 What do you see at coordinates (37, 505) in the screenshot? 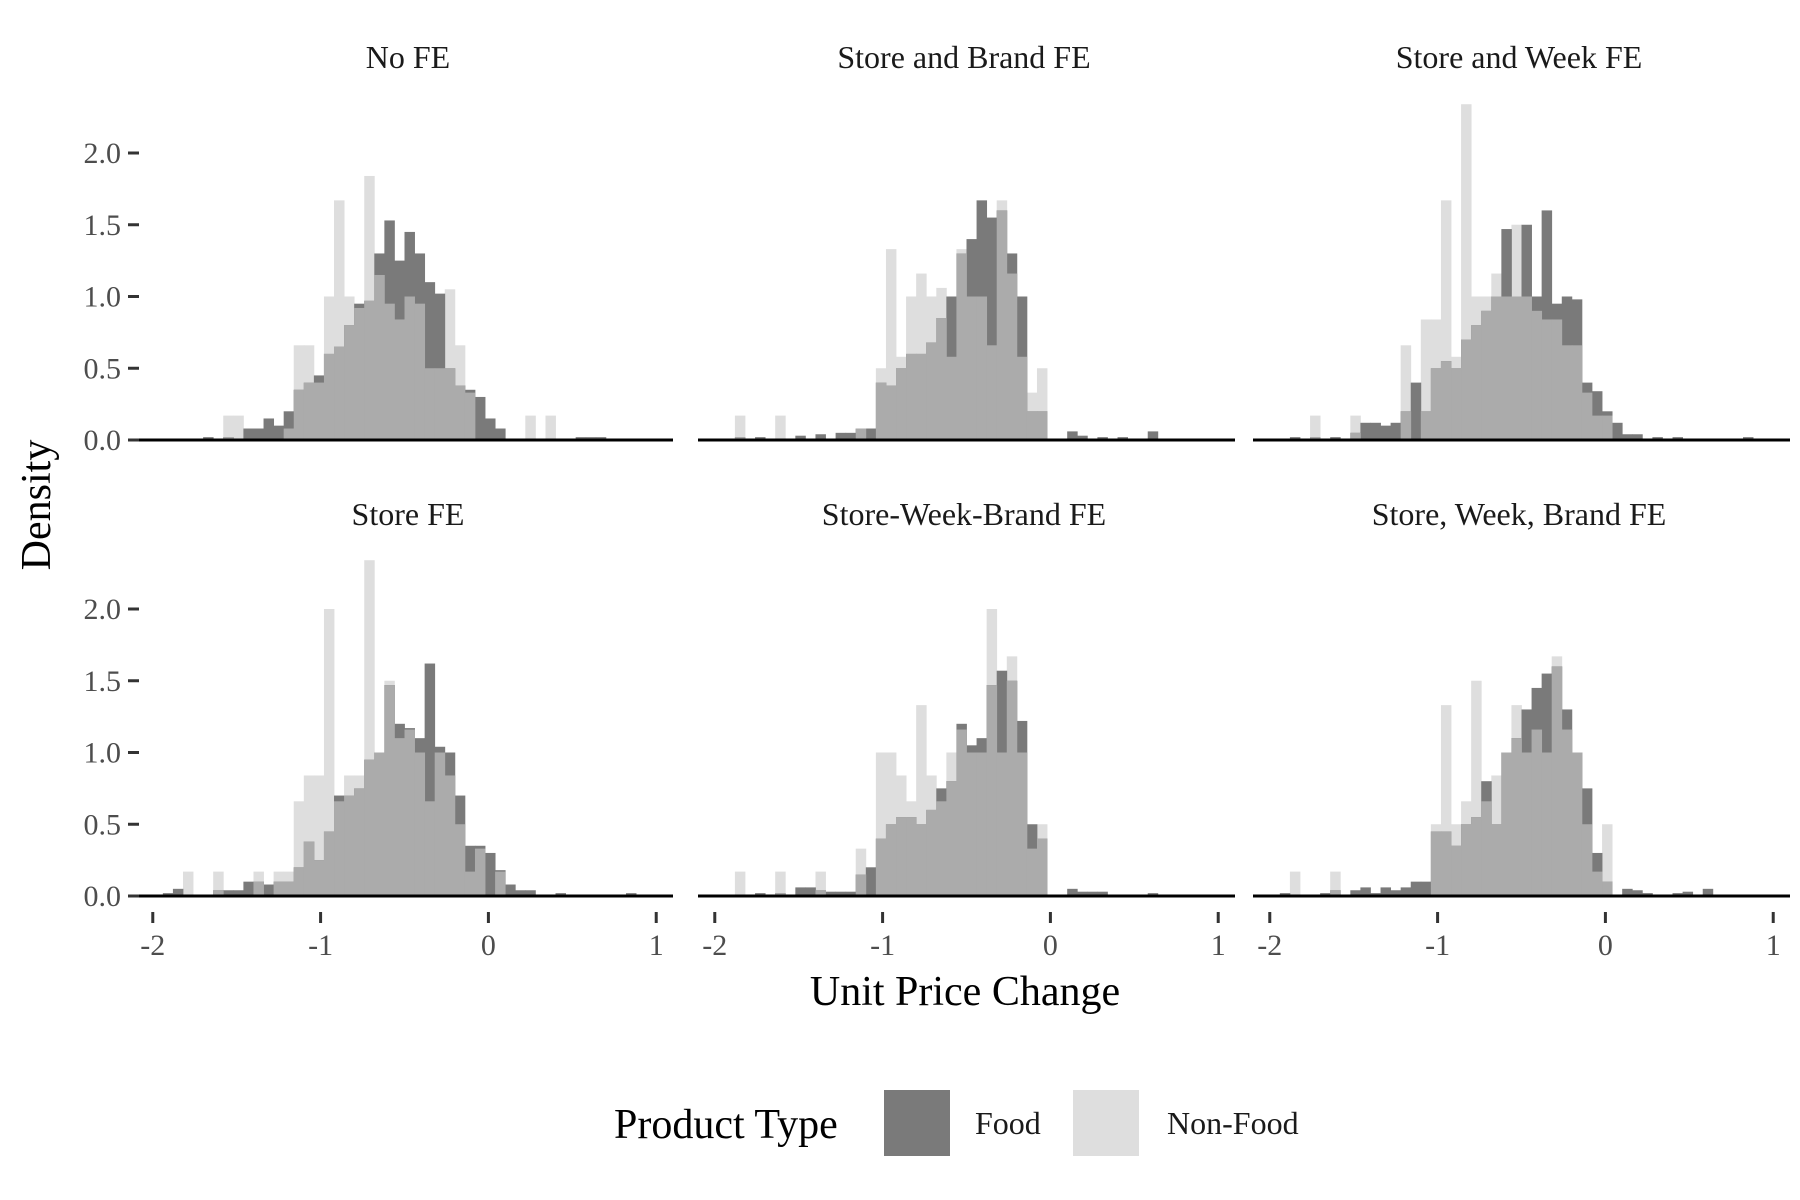
I see `y-axis-title: Density` at bounding box center [37, 505].